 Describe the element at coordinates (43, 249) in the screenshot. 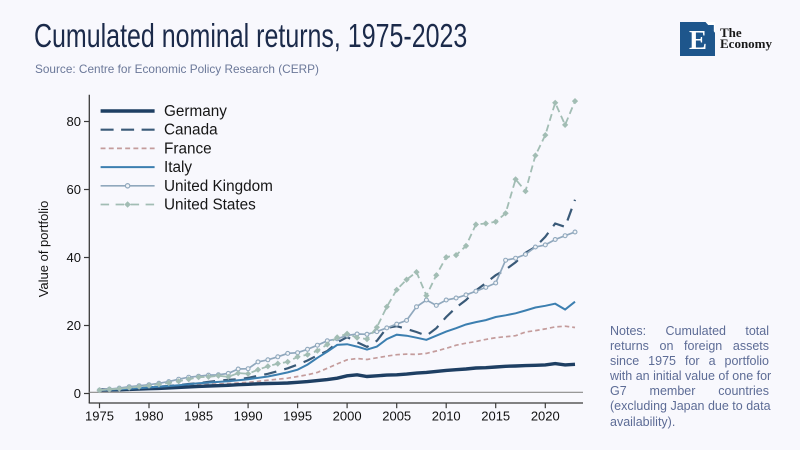

I see `svg-text: Value of portfolio` at that location.